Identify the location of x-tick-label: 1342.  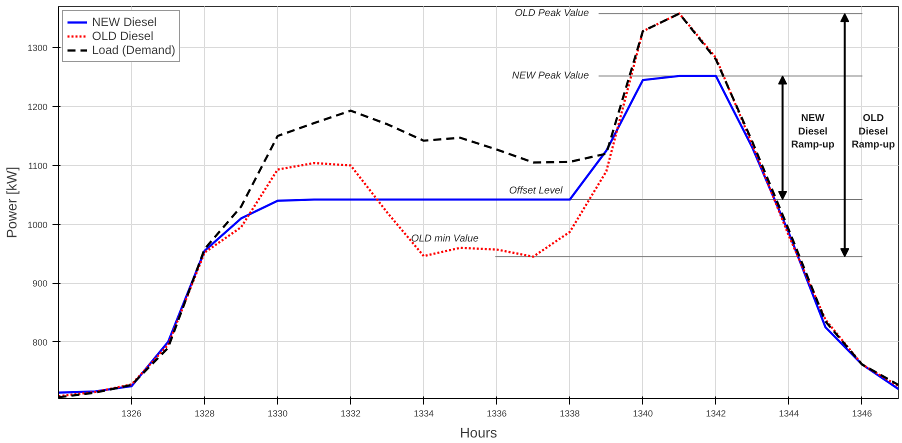
(716, 413).